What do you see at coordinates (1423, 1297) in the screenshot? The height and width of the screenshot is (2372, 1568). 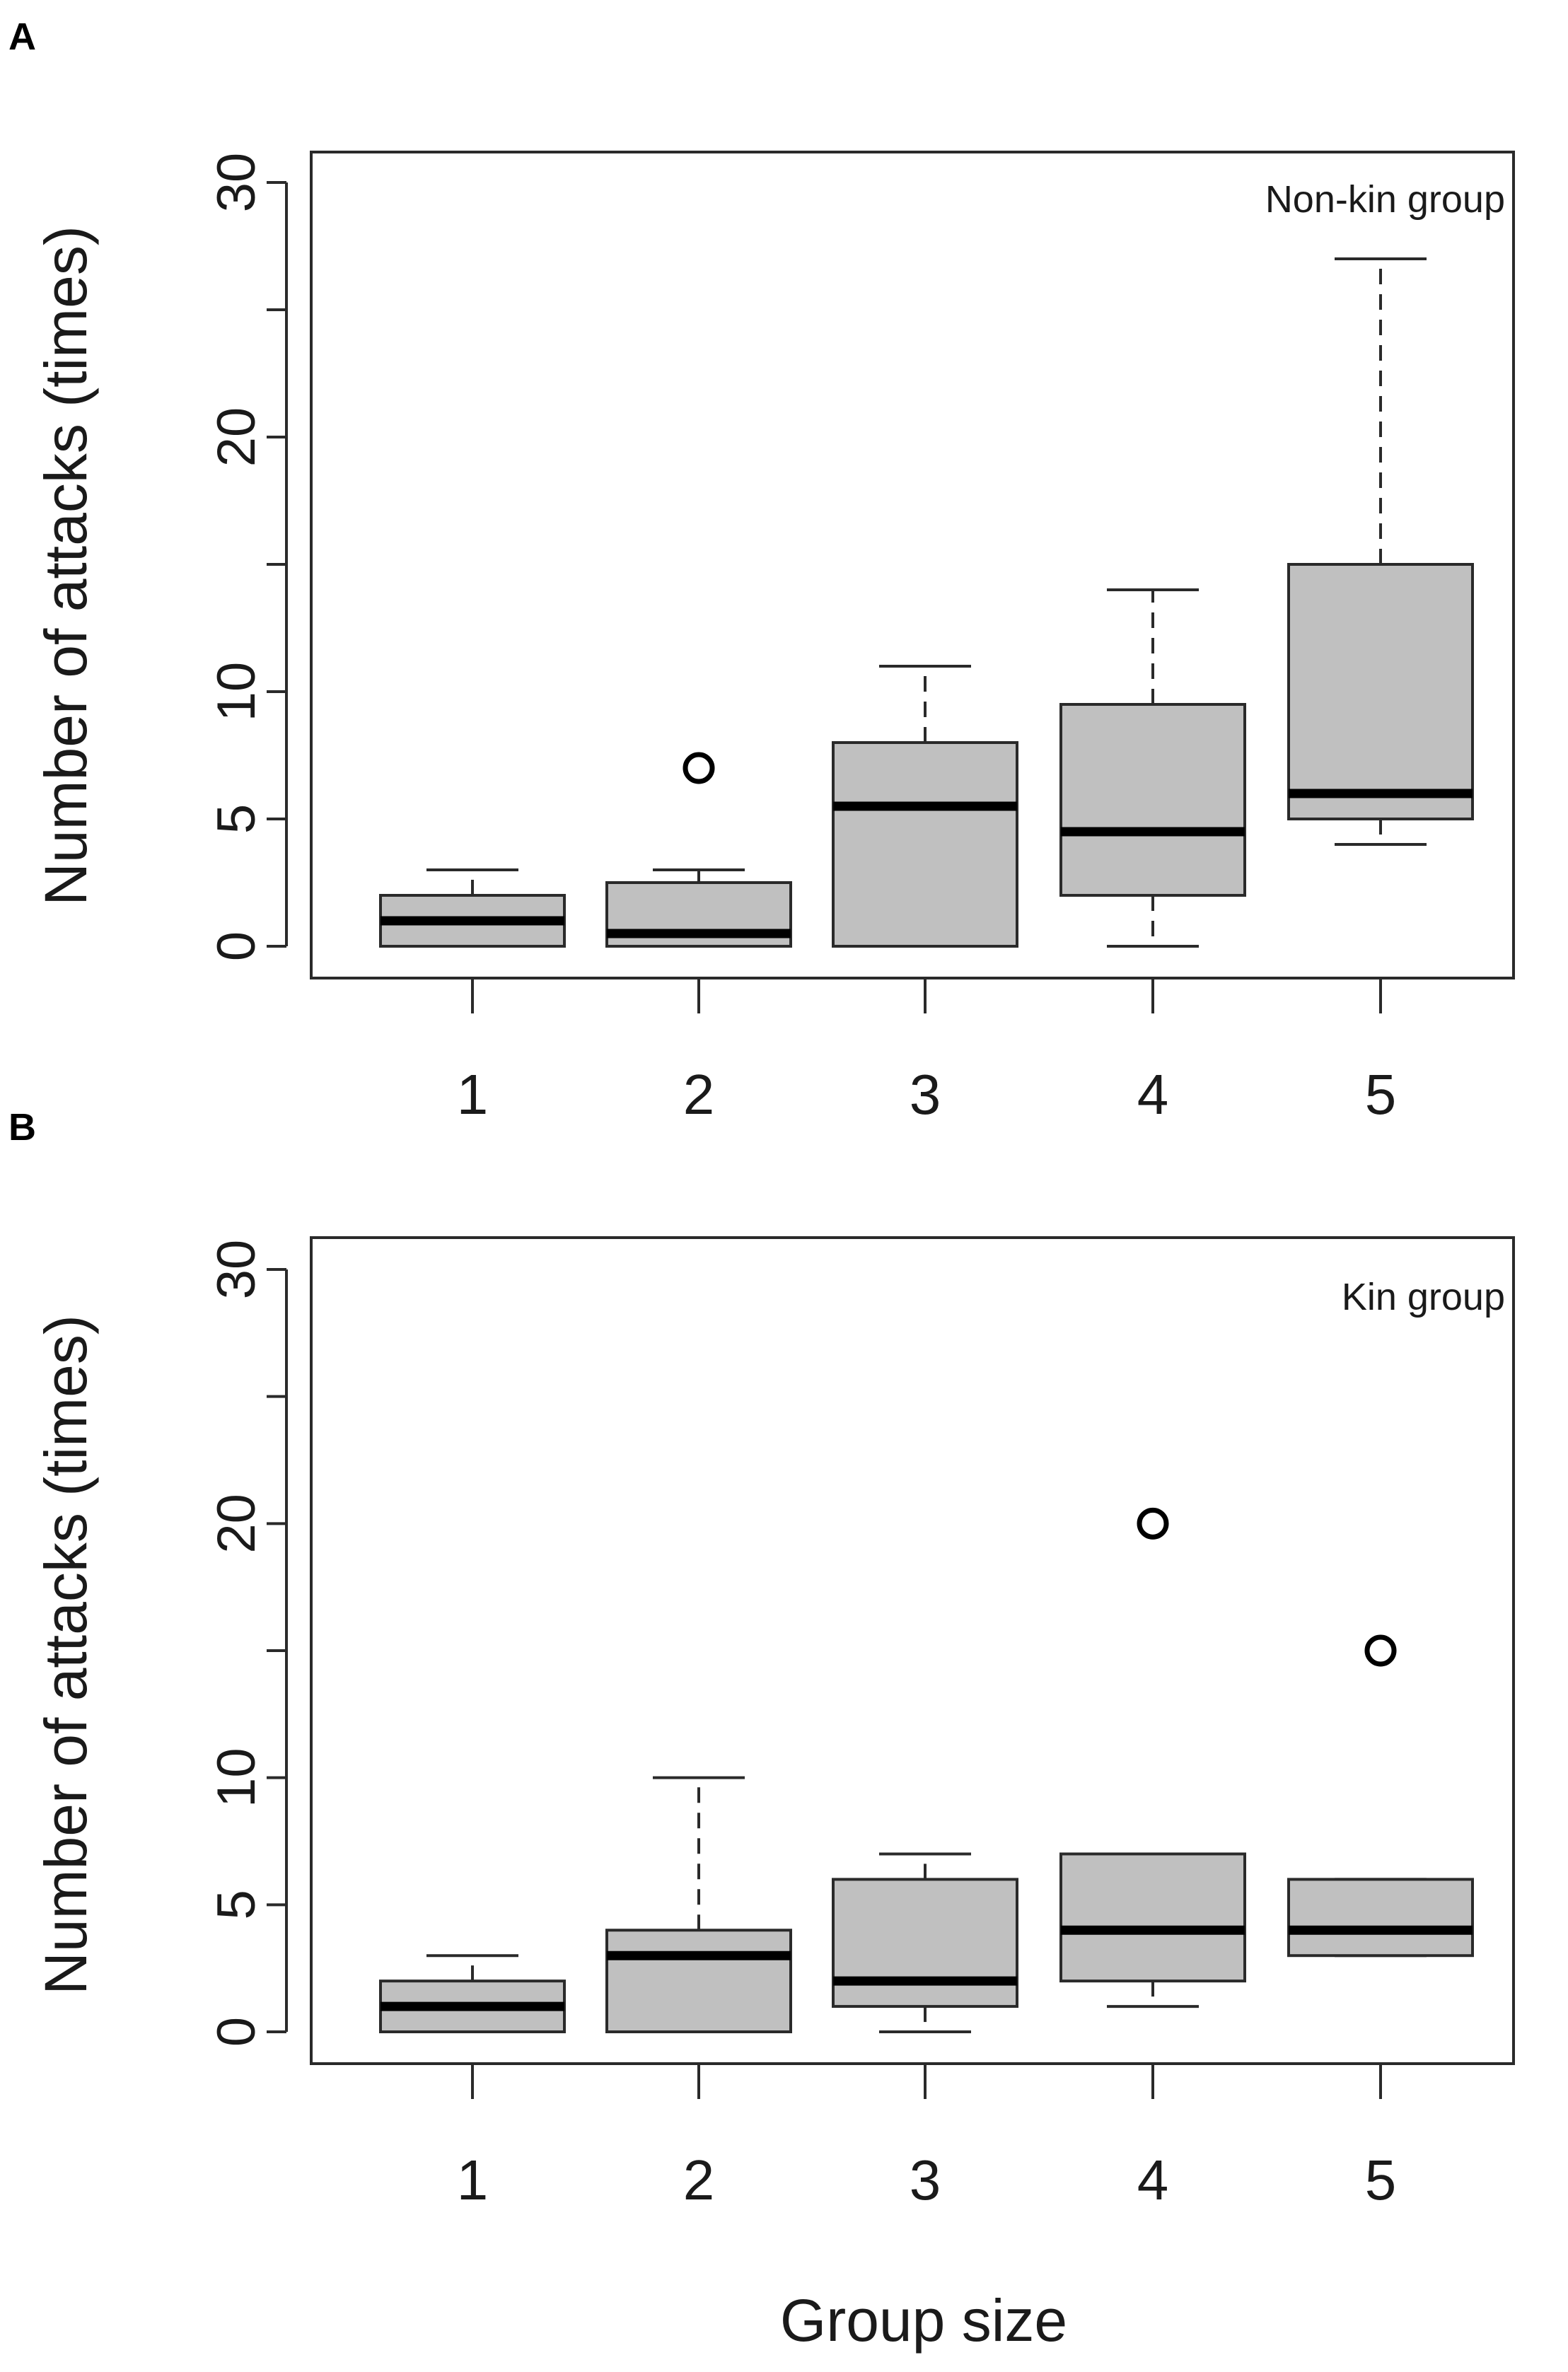 I see `panel-b-annotation: Kin group` at bounding box center [1423, 1297].